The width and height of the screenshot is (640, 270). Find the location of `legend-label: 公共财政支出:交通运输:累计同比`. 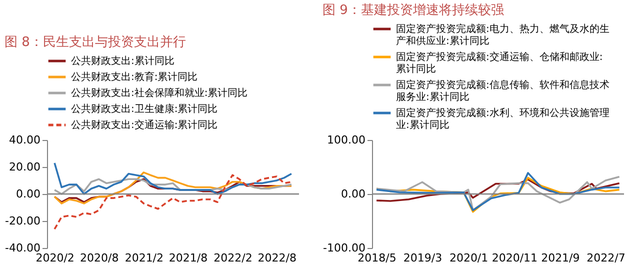

legend-label: 公共财政支出:交通运输:累计同比 is located at coordinates (144, 125).